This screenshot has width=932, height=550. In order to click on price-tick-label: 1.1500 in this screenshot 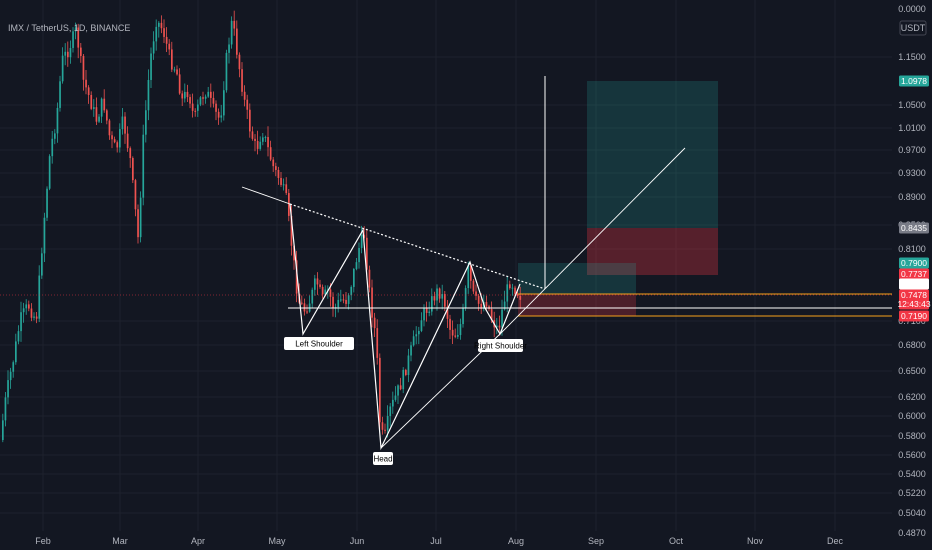, I will do `click(912, 57)`.